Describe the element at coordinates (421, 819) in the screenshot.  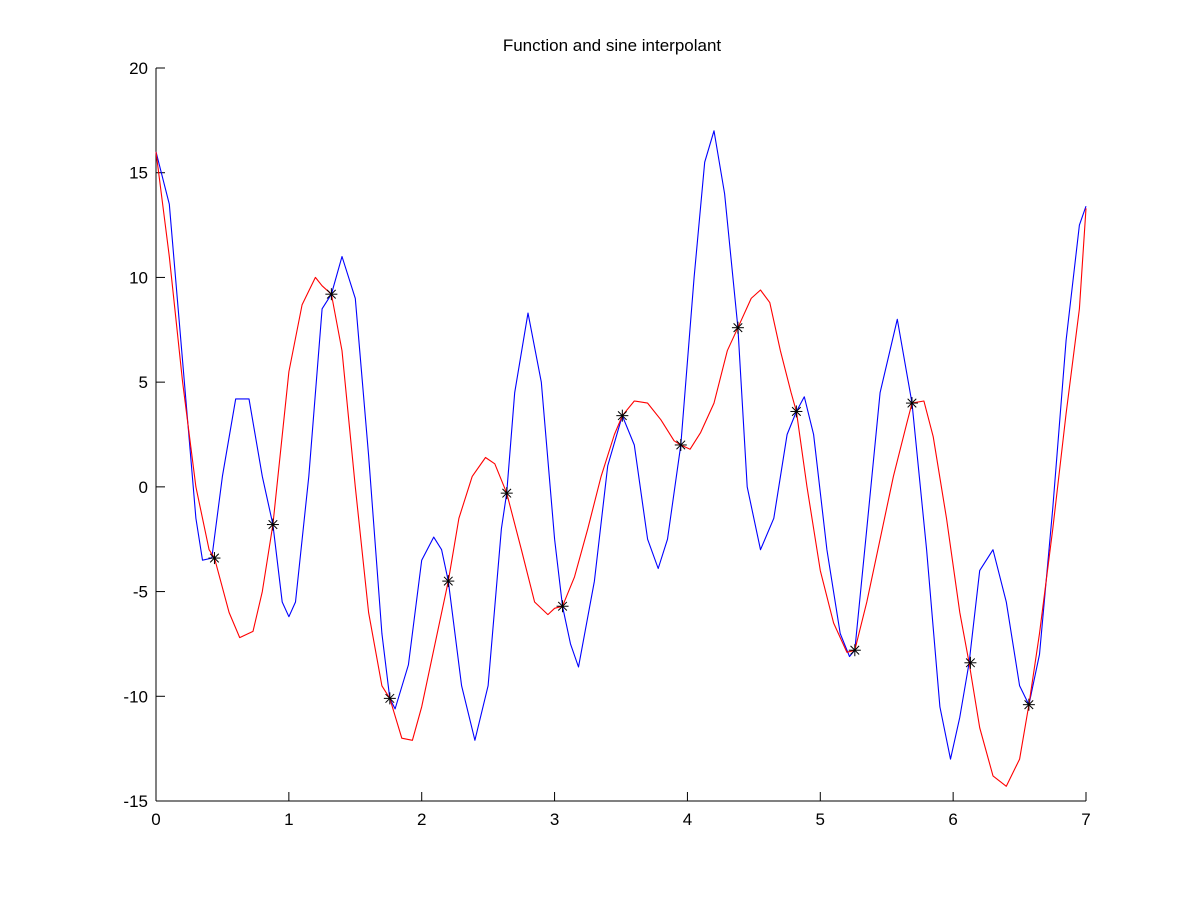
I see `x-tick-label: 2` at that location.